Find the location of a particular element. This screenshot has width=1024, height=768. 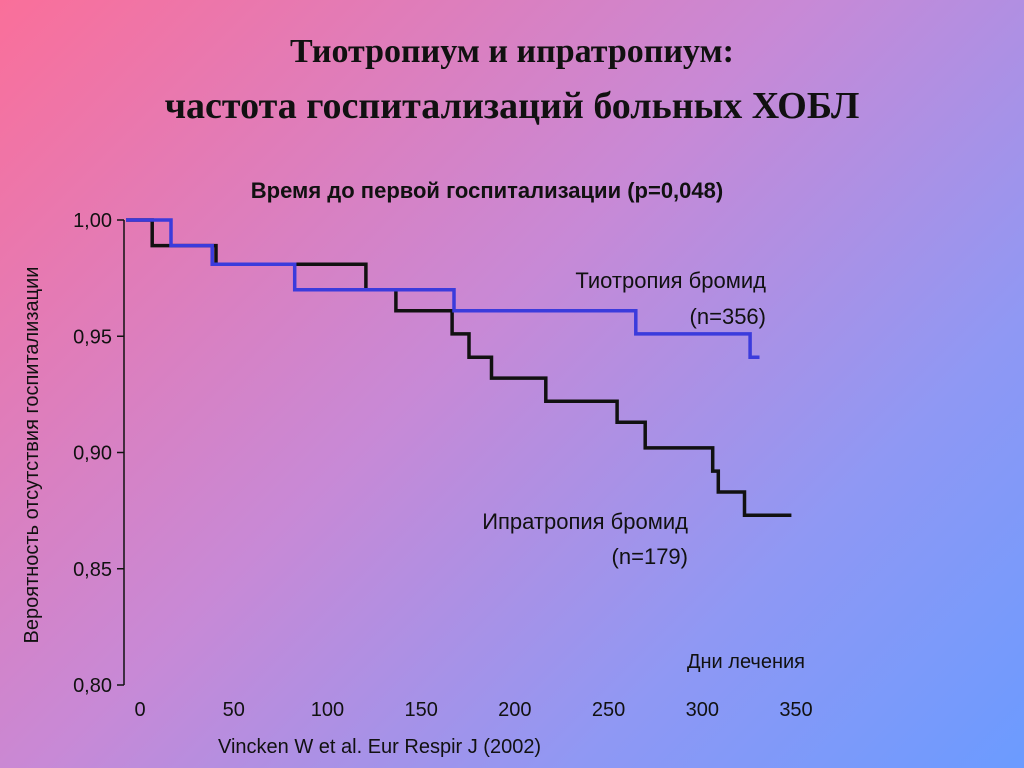

x-ticks: 0 50 100 150 200 250 300 350 is located at coordinates (473, 710).